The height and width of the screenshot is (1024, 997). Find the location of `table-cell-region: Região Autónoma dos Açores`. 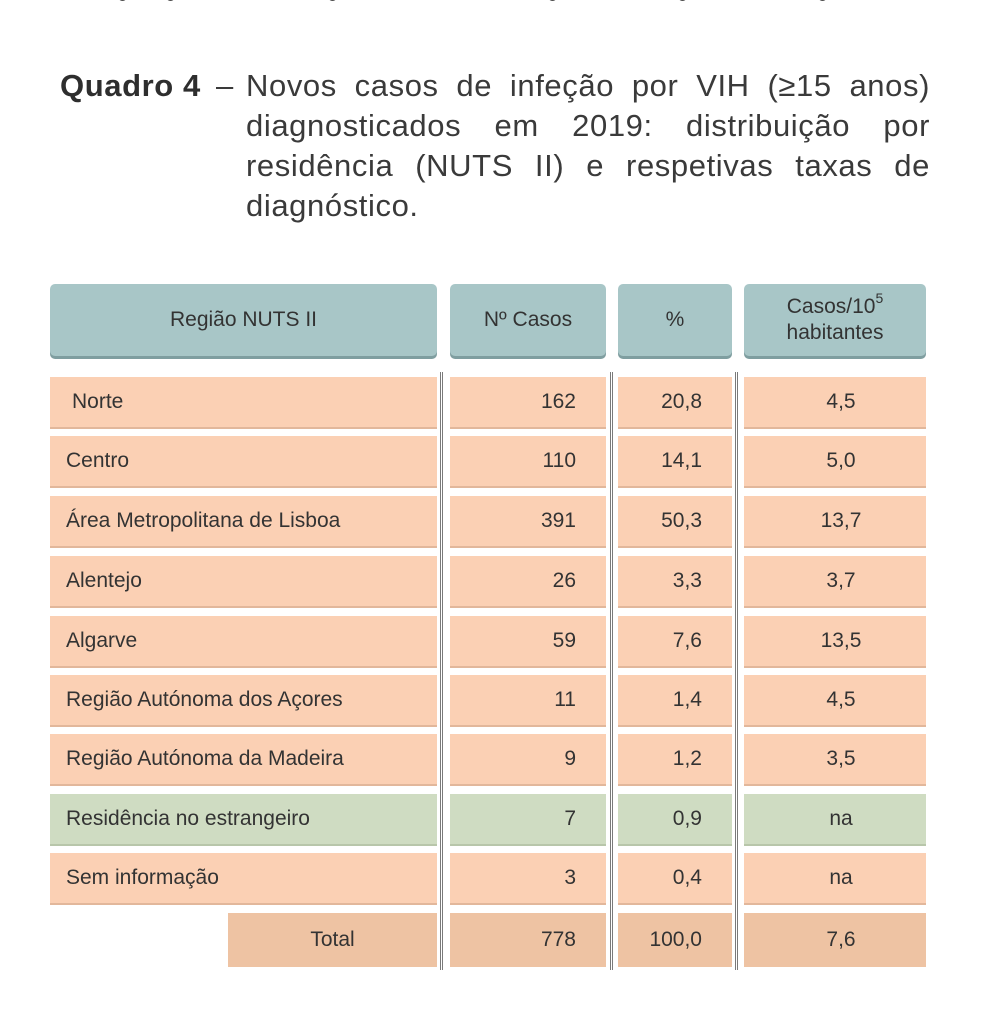

table-cell-region: Região Autónoma dos Açores is located at coordinates (243, 701).